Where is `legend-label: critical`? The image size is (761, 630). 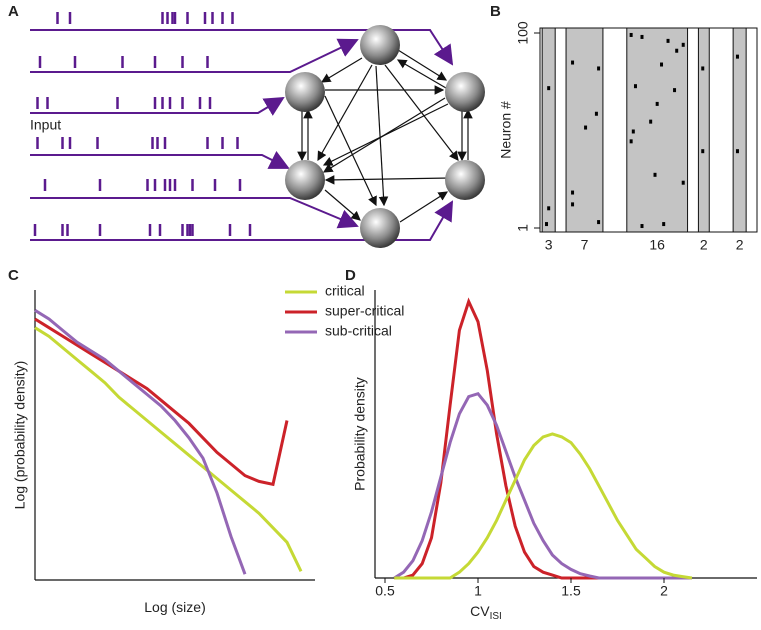
legend-label: critical is located at coordinates (345, 291).